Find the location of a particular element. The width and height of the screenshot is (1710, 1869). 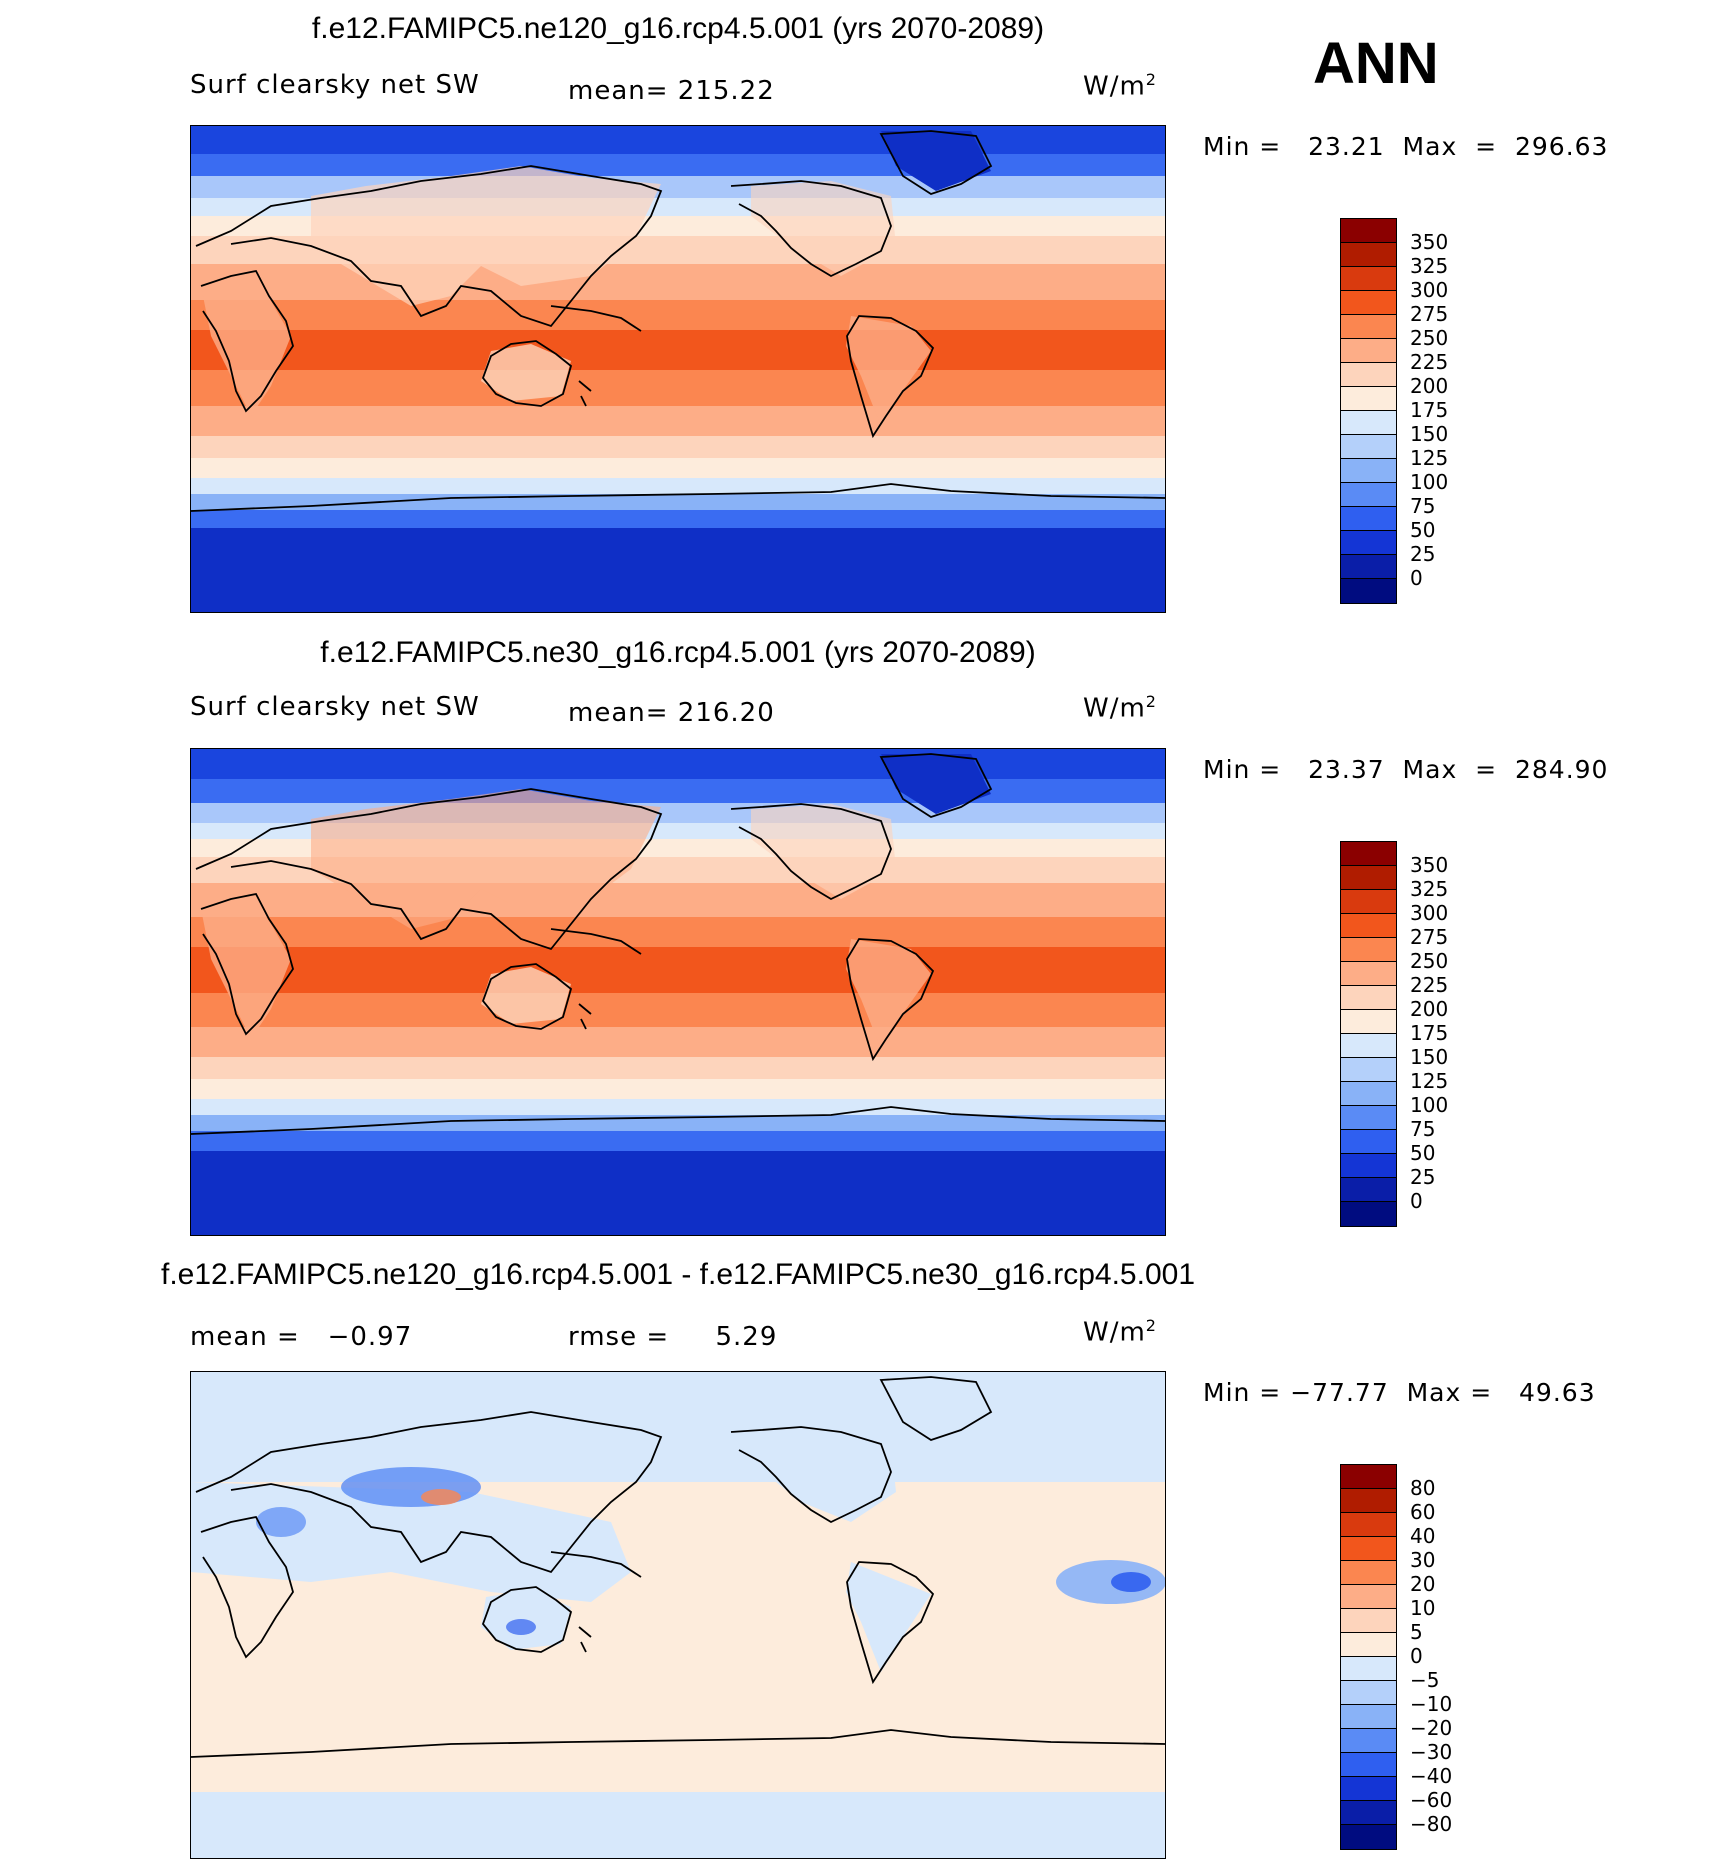

panel2-map is located at coordinates (678, 992).